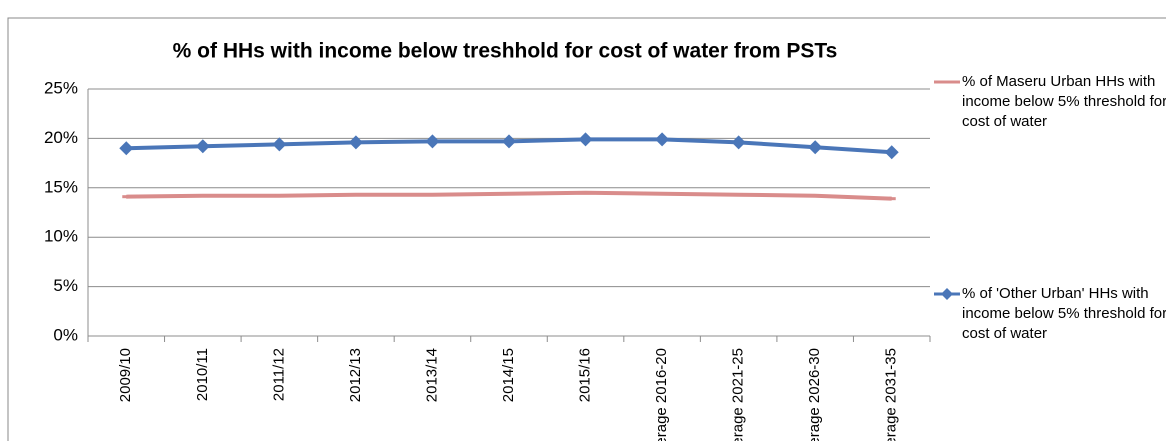  What do you see at coordinates (814, 394) in the screenshot?
I see `x-tick-label: average 2026-30` at bounding box center [814, 394].